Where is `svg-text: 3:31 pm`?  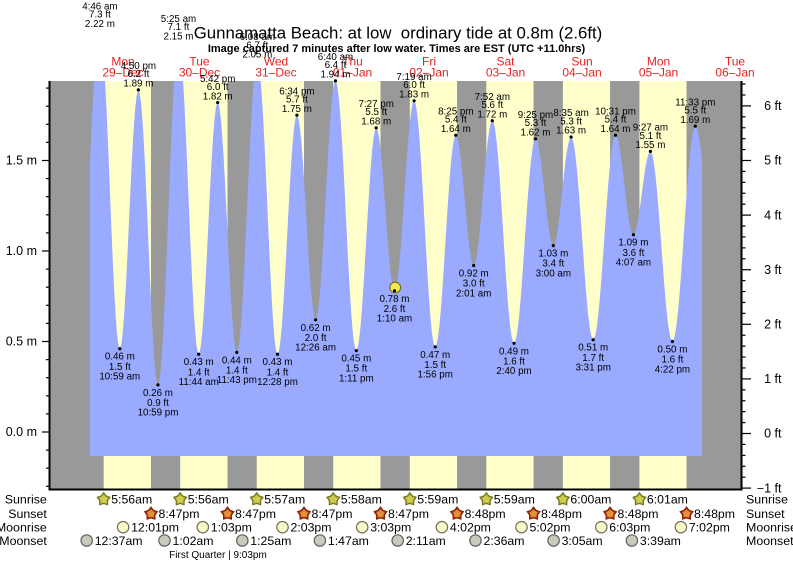 svg-text: 3:31 pm is located at coordinates (592, 368).